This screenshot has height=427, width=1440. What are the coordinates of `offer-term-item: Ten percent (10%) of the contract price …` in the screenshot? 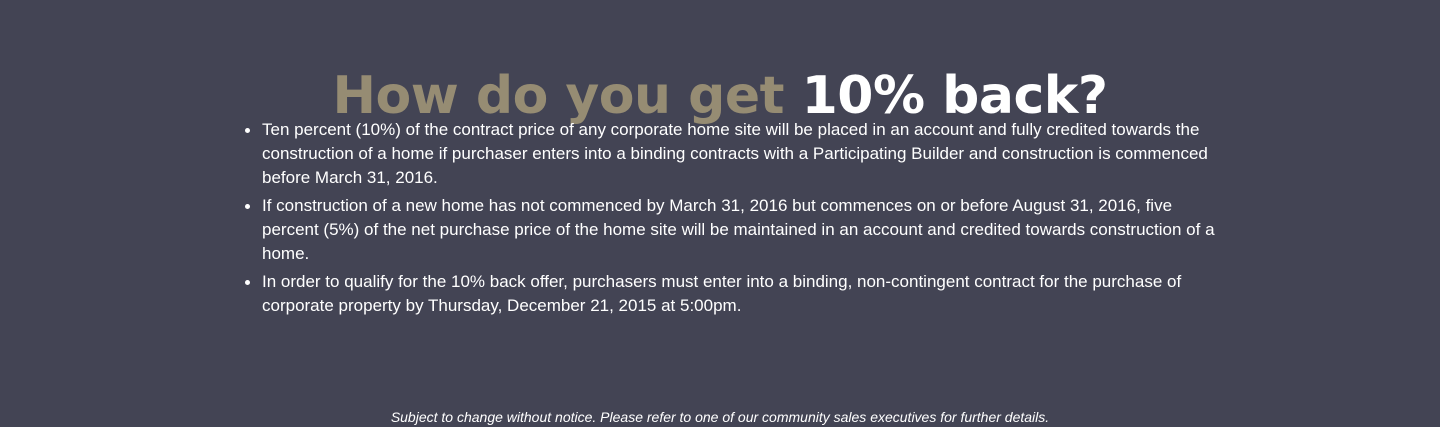 It's located at (733, 154).